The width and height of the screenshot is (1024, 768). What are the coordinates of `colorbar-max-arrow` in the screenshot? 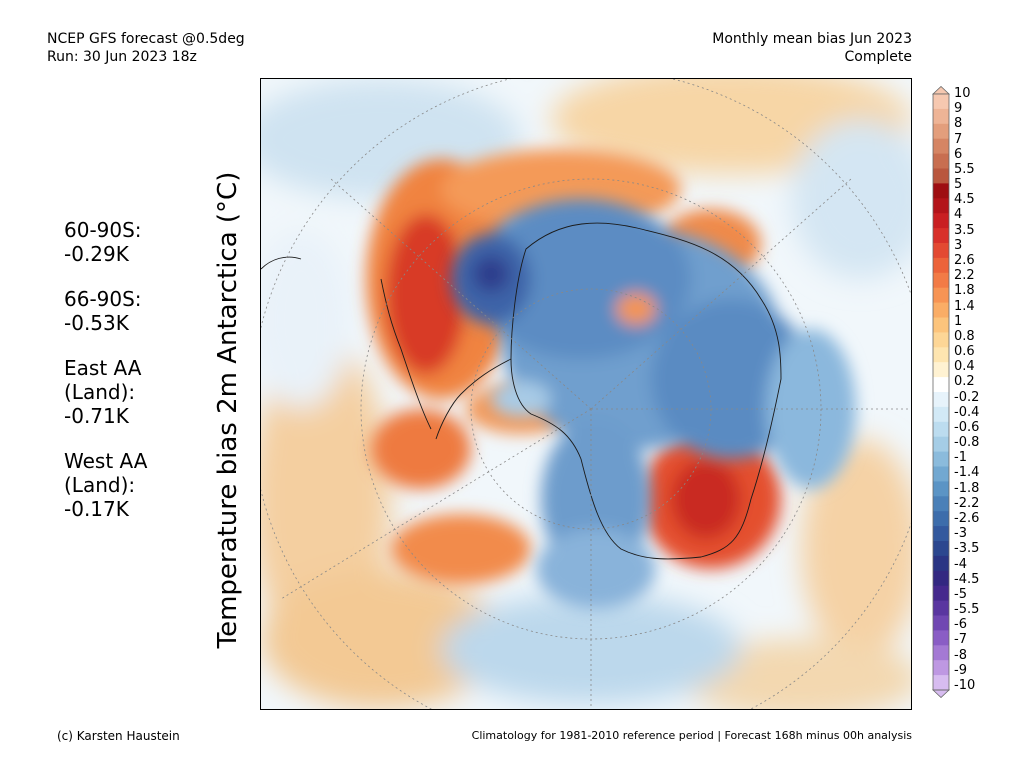 It's located at (941, 90).